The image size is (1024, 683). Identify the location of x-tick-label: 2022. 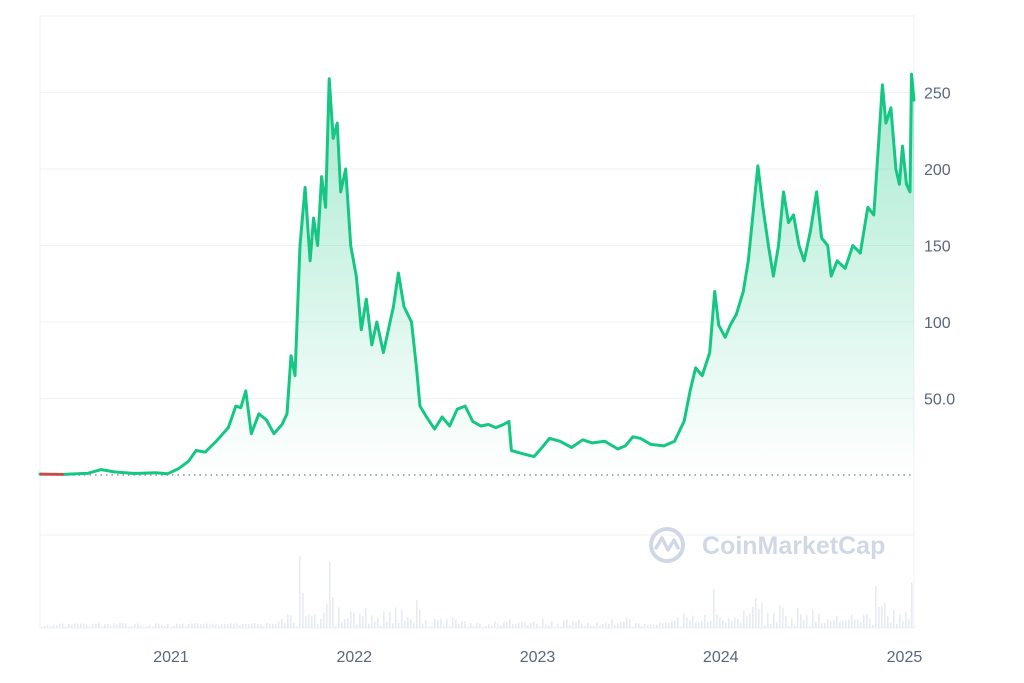
(354, 657).